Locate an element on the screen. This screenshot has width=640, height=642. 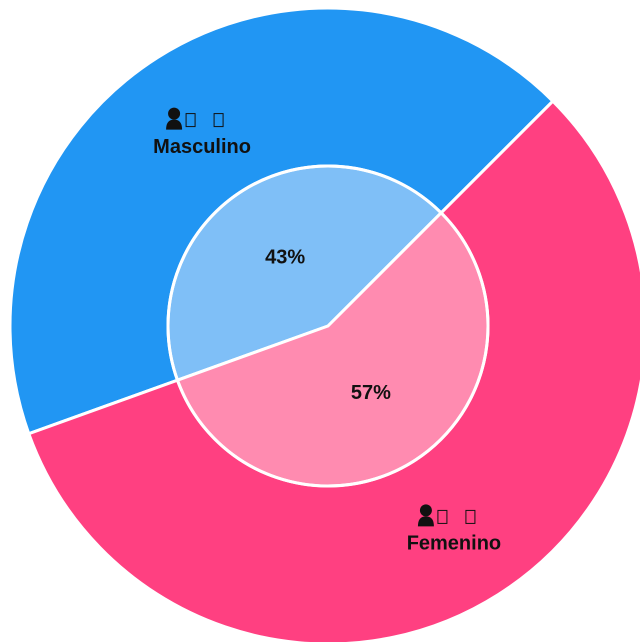
value-label: 57% is located at coordinates (371, 393).